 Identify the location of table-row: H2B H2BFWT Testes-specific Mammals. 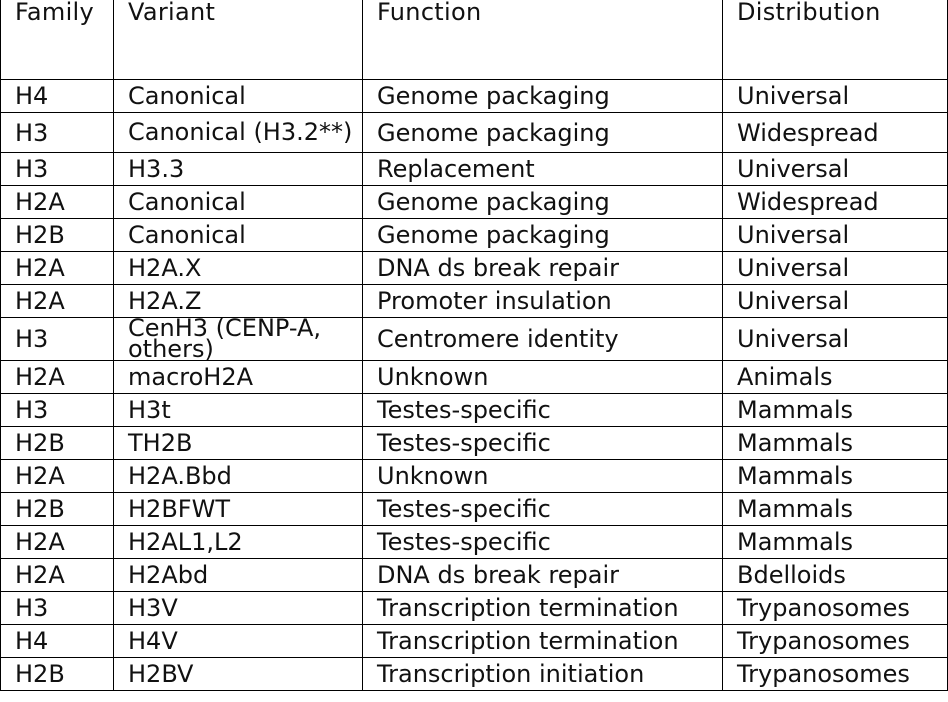
(474, 509).